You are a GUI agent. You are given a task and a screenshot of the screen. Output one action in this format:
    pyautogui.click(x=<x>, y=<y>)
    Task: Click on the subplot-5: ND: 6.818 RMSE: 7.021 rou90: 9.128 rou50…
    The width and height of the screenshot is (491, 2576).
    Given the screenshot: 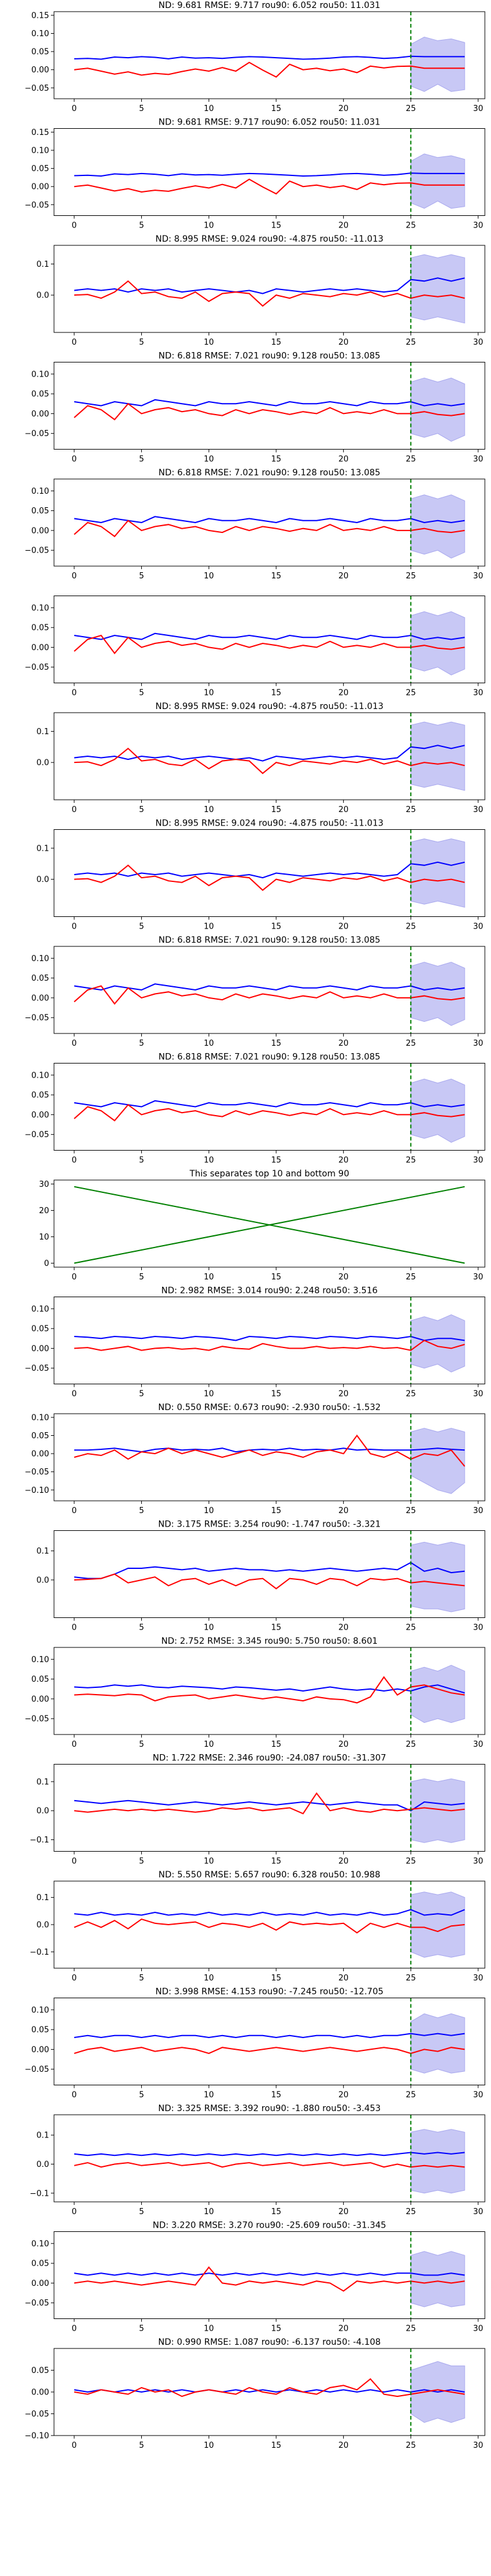 What is the action you would take?
    pyautogui.click(x=255, y=524)
    